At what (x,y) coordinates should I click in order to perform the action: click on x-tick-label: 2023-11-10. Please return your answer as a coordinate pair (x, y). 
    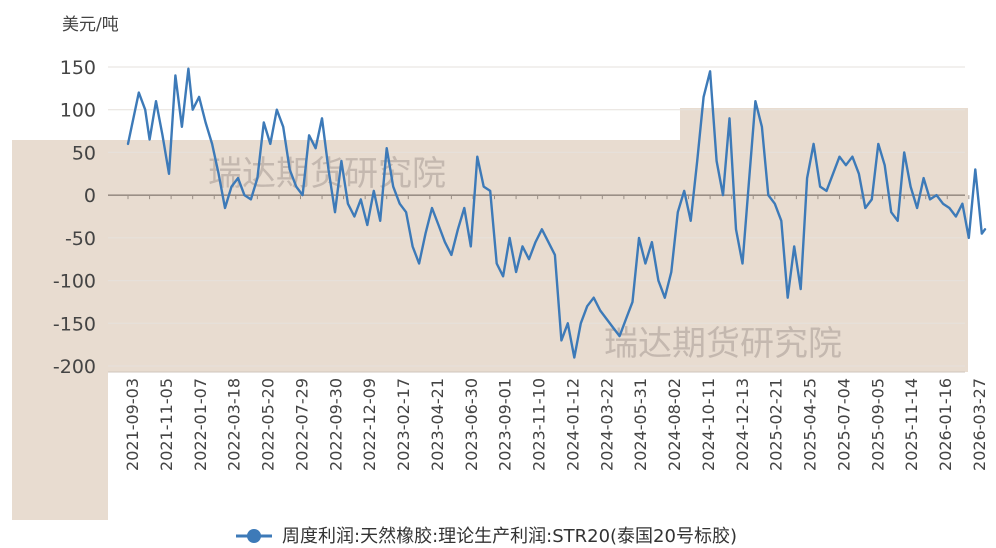
    Looking at the image, I should click on (539, 424).